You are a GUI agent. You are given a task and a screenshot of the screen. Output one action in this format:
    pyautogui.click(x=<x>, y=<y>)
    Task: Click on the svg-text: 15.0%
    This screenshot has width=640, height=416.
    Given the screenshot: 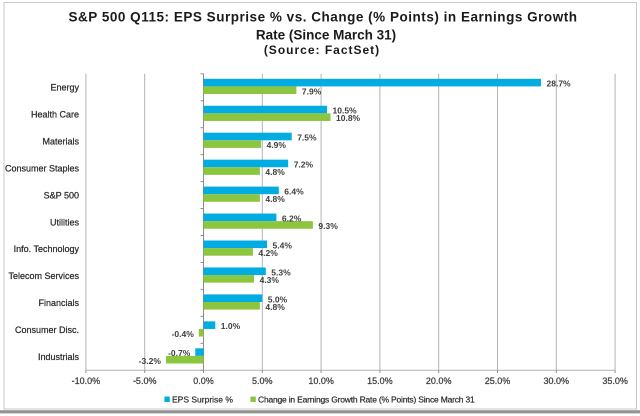 What is the action you would take?
    pyautogui.click(x=380, y=381)
    